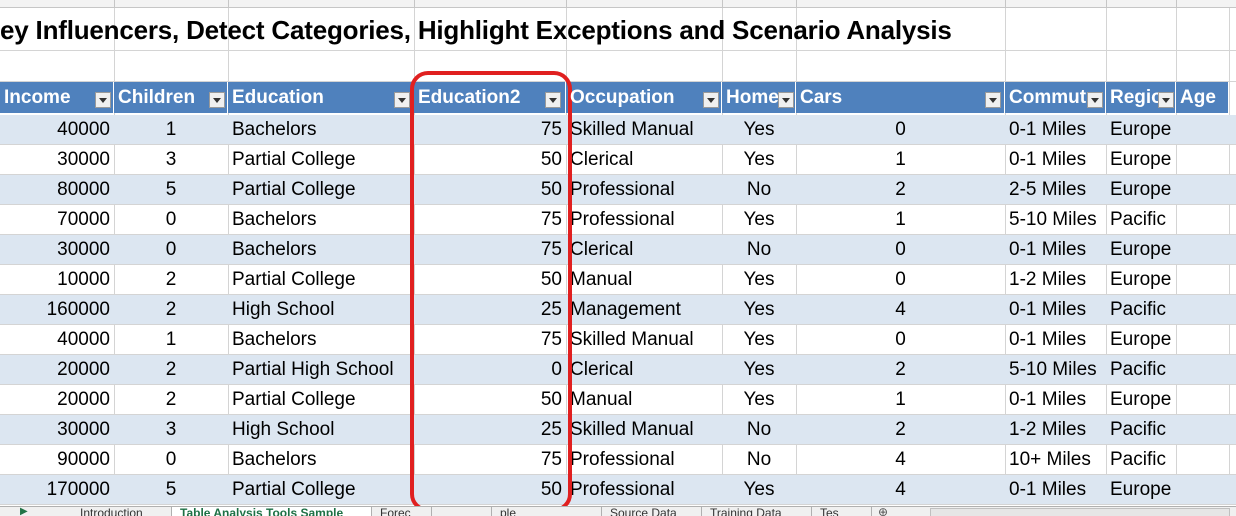  I want to click on header-occupation: Occupation, so click(644, 97).